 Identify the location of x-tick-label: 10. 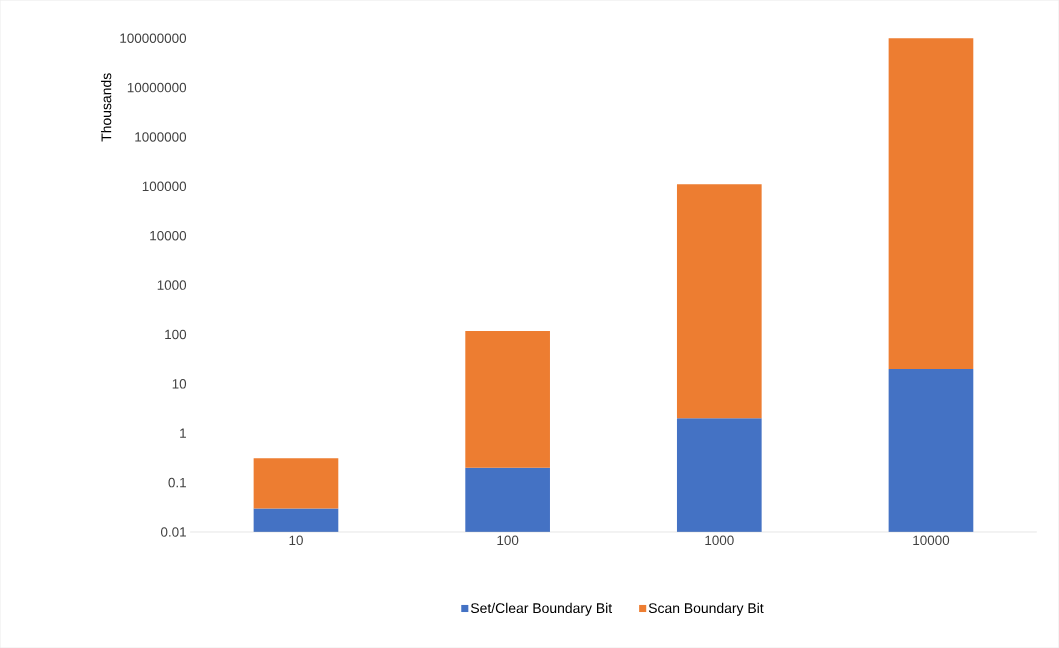
(296, 540).